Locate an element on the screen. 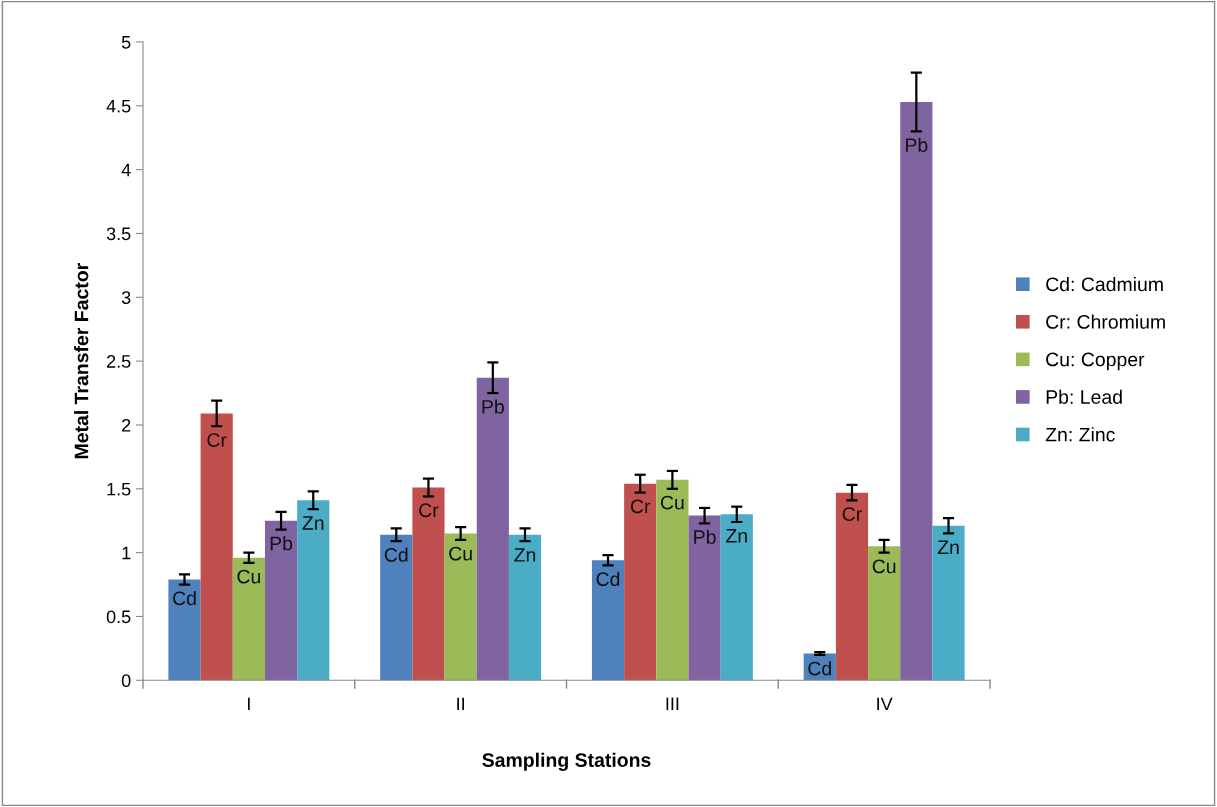  y-tick-label: 5 is located at coordinates (126, 42).